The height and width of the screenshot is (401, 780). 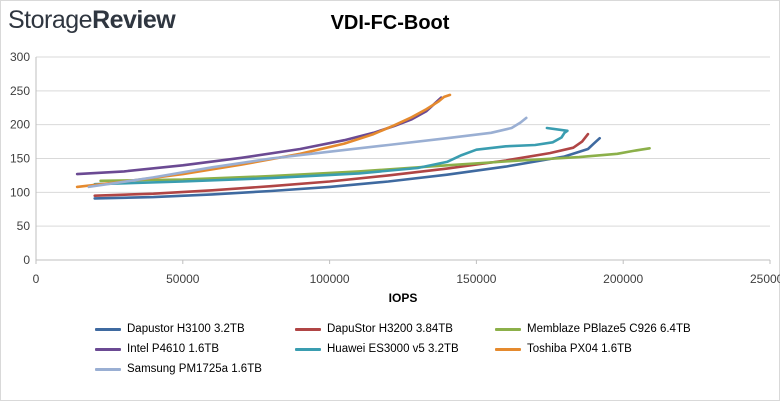 I want to click on y-tick-label: 150, so click(x=20, y=159).